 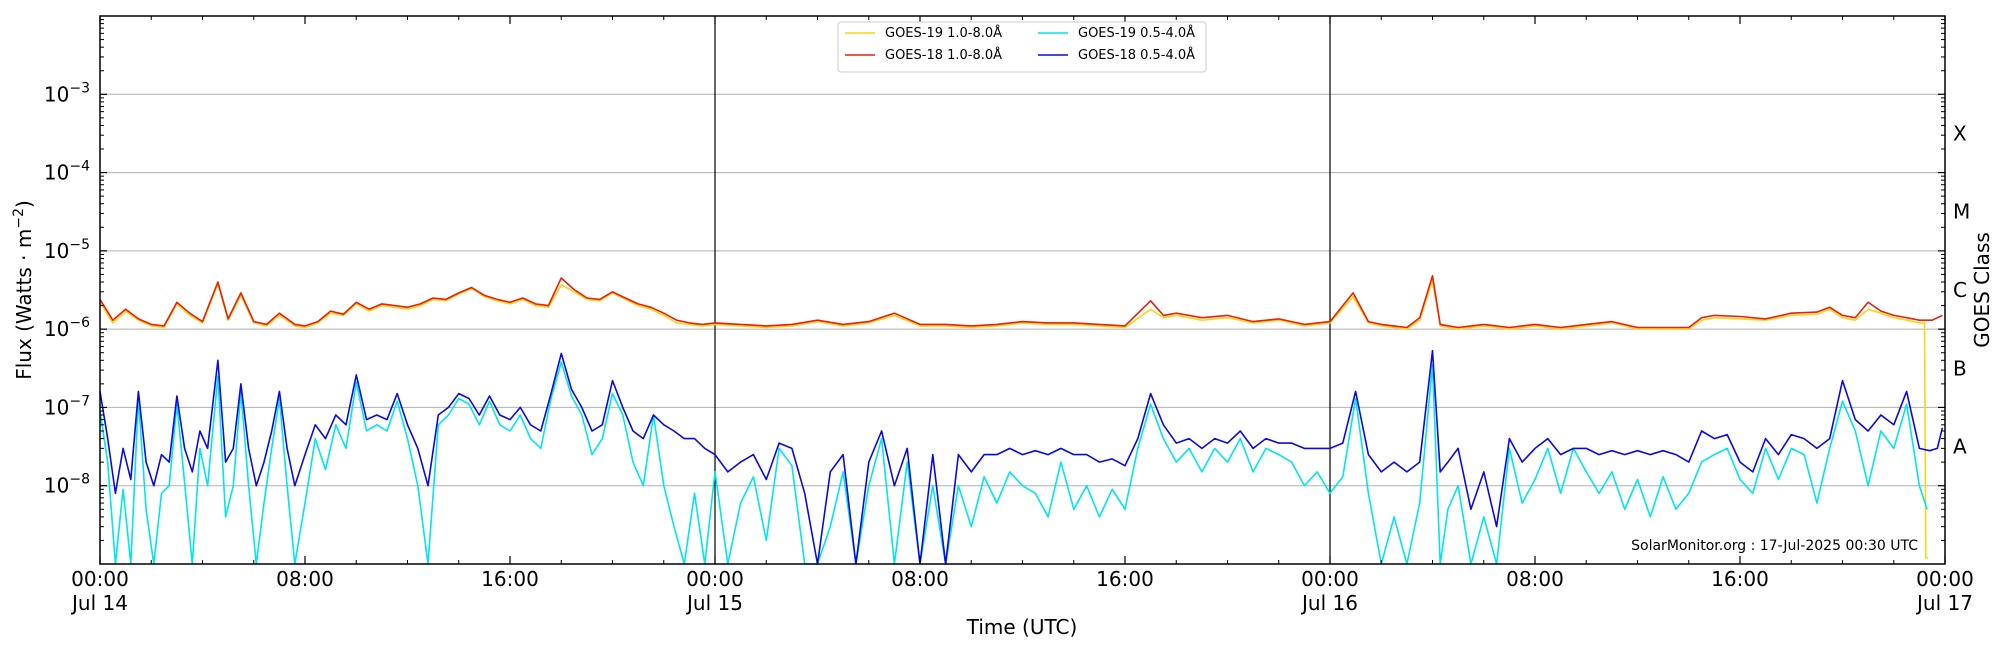 I want to click on x-axis-label: Time (UTC), so click(x=1022, y=627).